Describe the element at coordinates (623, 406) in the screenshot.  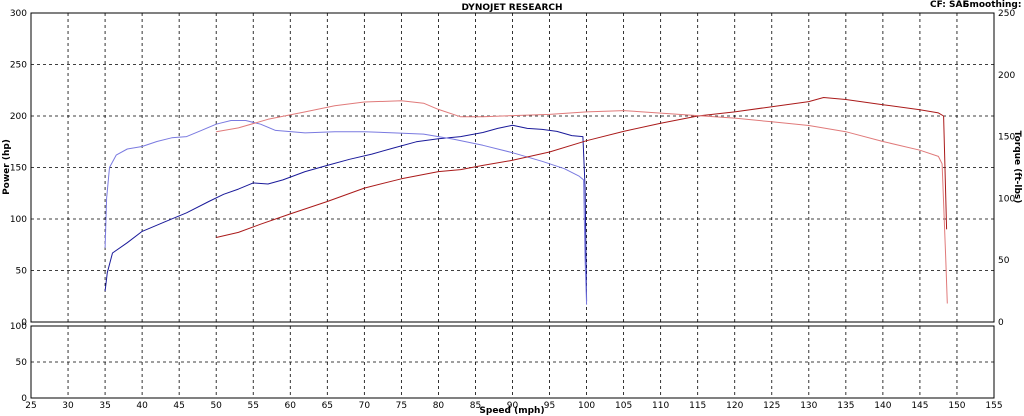
I see `speed-tick-label: 105` at that location.